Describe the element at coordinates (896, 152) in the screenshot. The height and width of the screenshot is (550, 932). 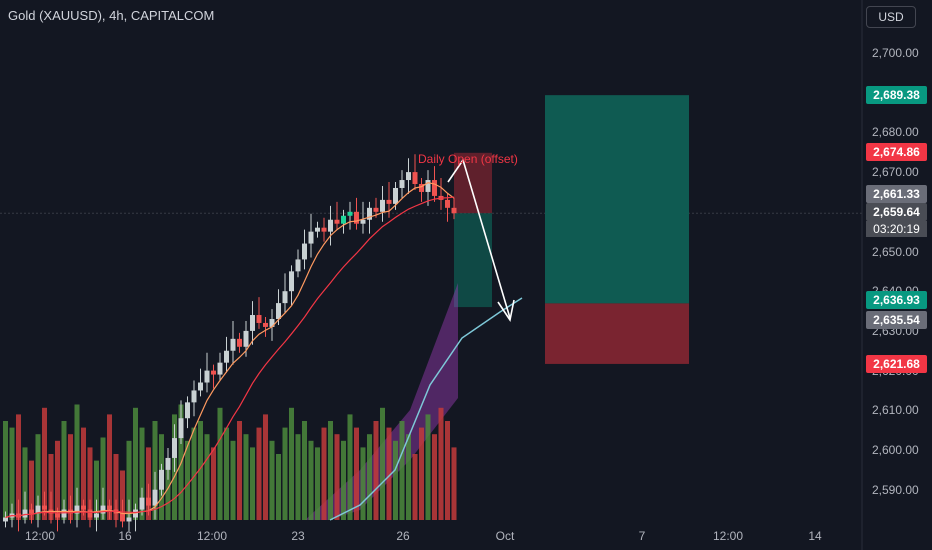
I see `price-tag: 2,674.86` at that location.